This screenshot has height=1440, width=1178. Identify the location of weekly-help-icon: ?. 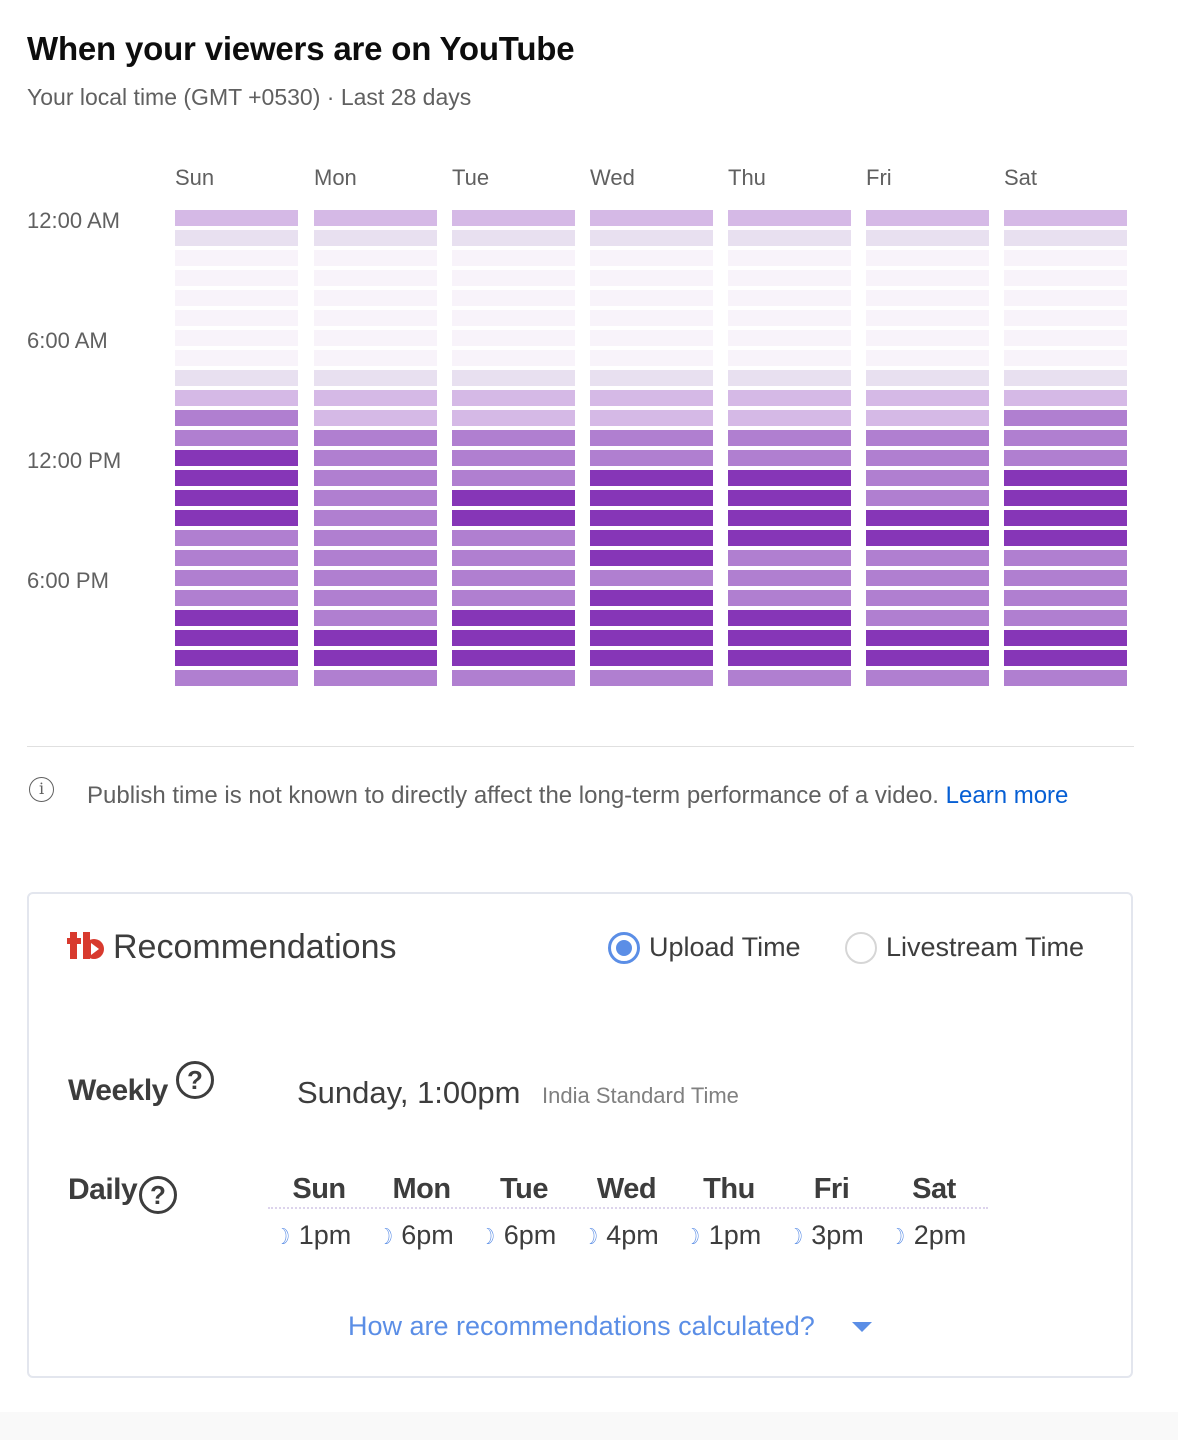
(195, 1080).